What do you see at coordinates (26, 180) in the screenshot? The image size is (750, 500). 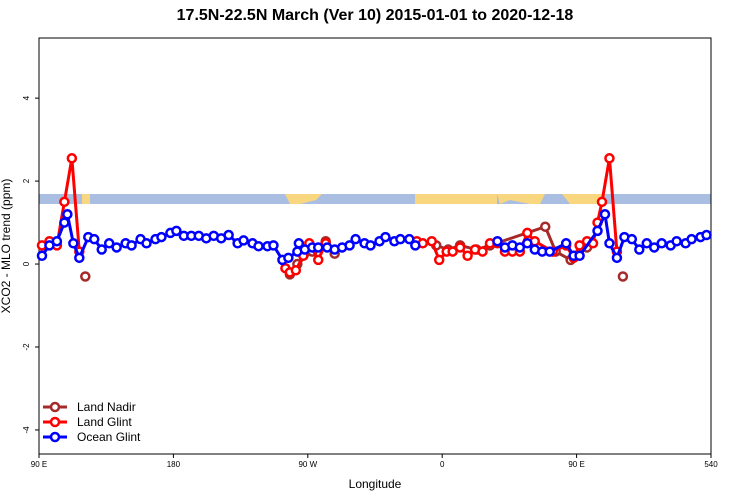 I see `y-tick-label: 2` at bounding box center [26, 180].